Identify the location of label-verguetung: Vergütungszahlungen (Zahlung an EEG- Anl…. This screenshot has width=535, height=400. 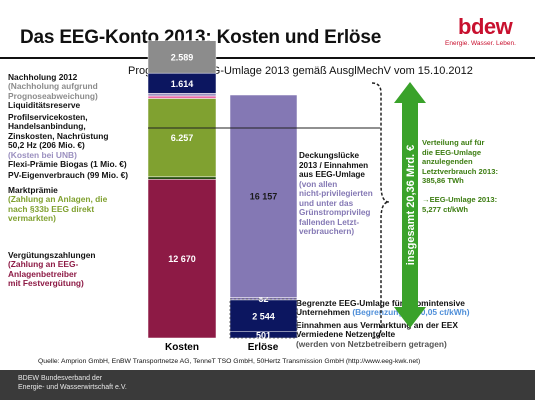
(52, 269).